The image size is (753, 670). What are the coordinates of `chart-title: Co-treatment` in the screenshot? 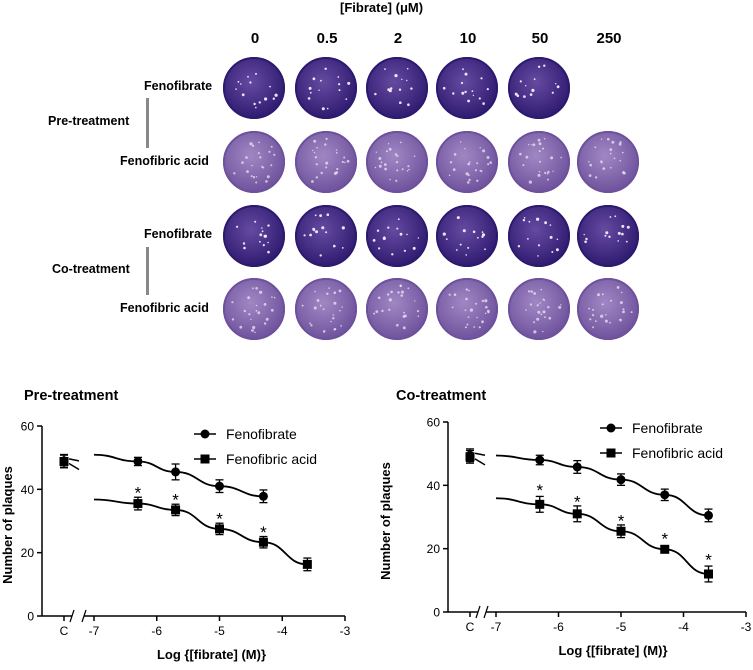 It's located at (441, 396).